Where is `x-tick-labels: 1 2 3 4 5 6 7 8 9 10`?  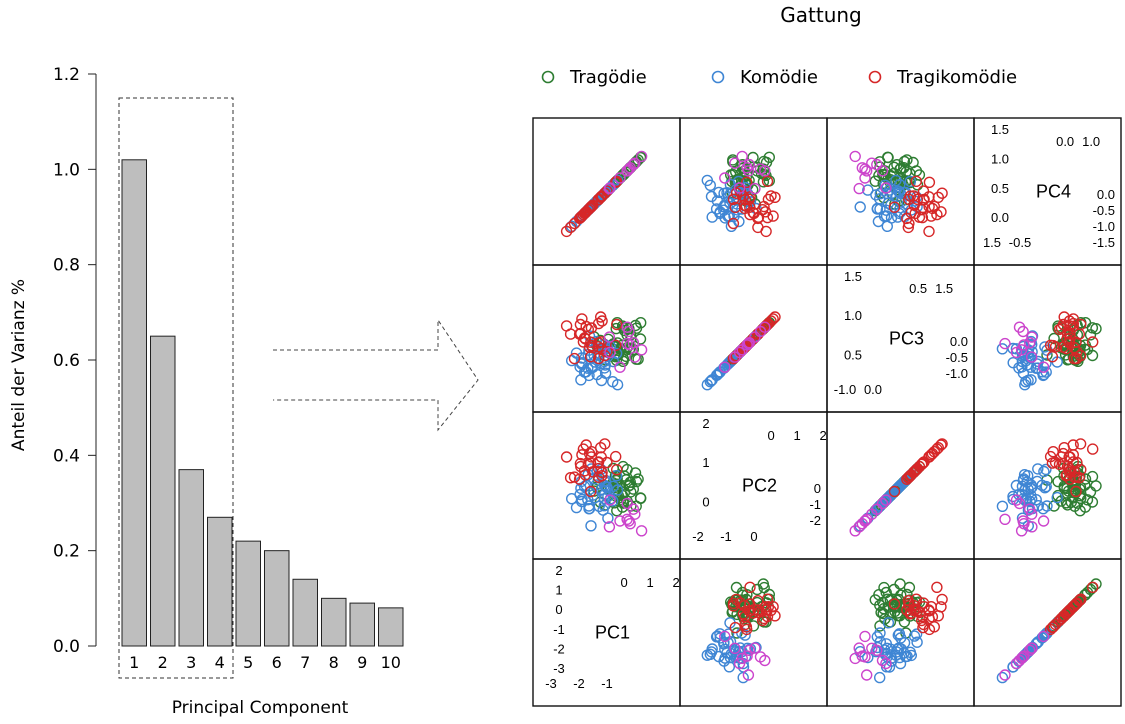
x-tick-labels: 1 2 3 4 5 6 7 8 9 10 is located at coordinates (265, 662).